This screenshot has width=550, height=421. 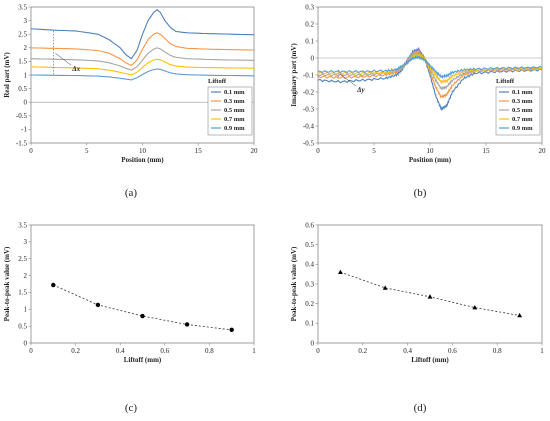 What do you see at coordinates (75, 351) in the screenshot?
I see `x-tick-label: 0.2` at bounding box center [75, 351].